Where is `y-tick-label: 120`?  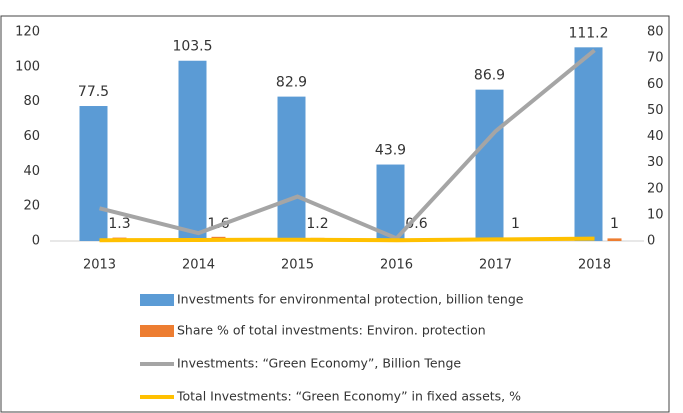
y-tick-label: 120 is located at coordinates (27, 32).